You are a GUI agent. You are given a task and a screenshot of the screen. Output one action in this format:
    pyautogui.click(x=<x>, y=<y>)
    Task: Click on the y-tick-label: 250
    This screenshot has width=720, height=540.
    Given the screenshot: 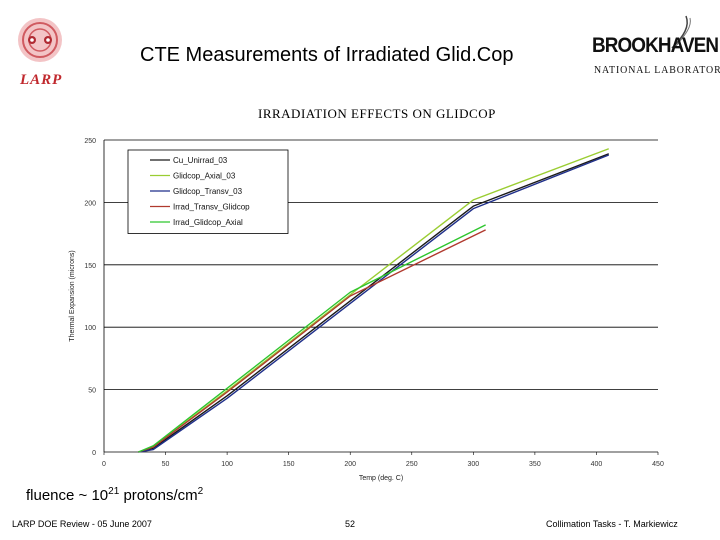 What is the action you would take?
    pyautogui.click(x=90, y=141)
    